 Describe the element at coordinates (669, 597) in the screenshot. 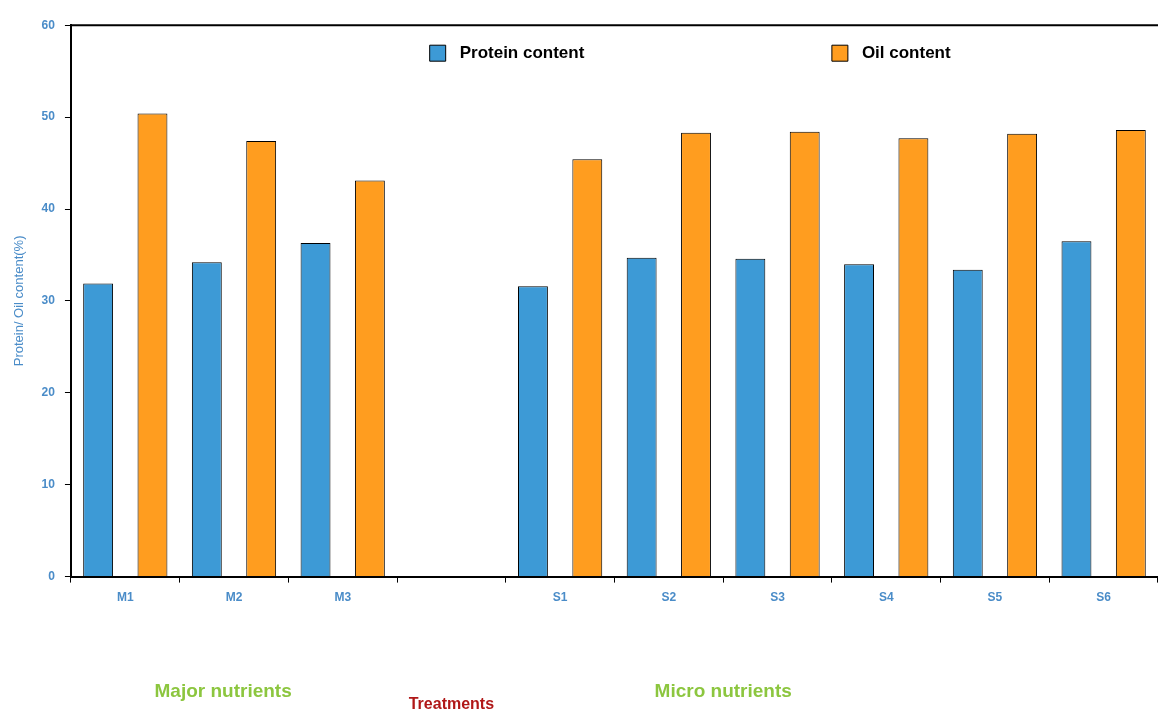

I see `x-tick-label: S2` at that location.